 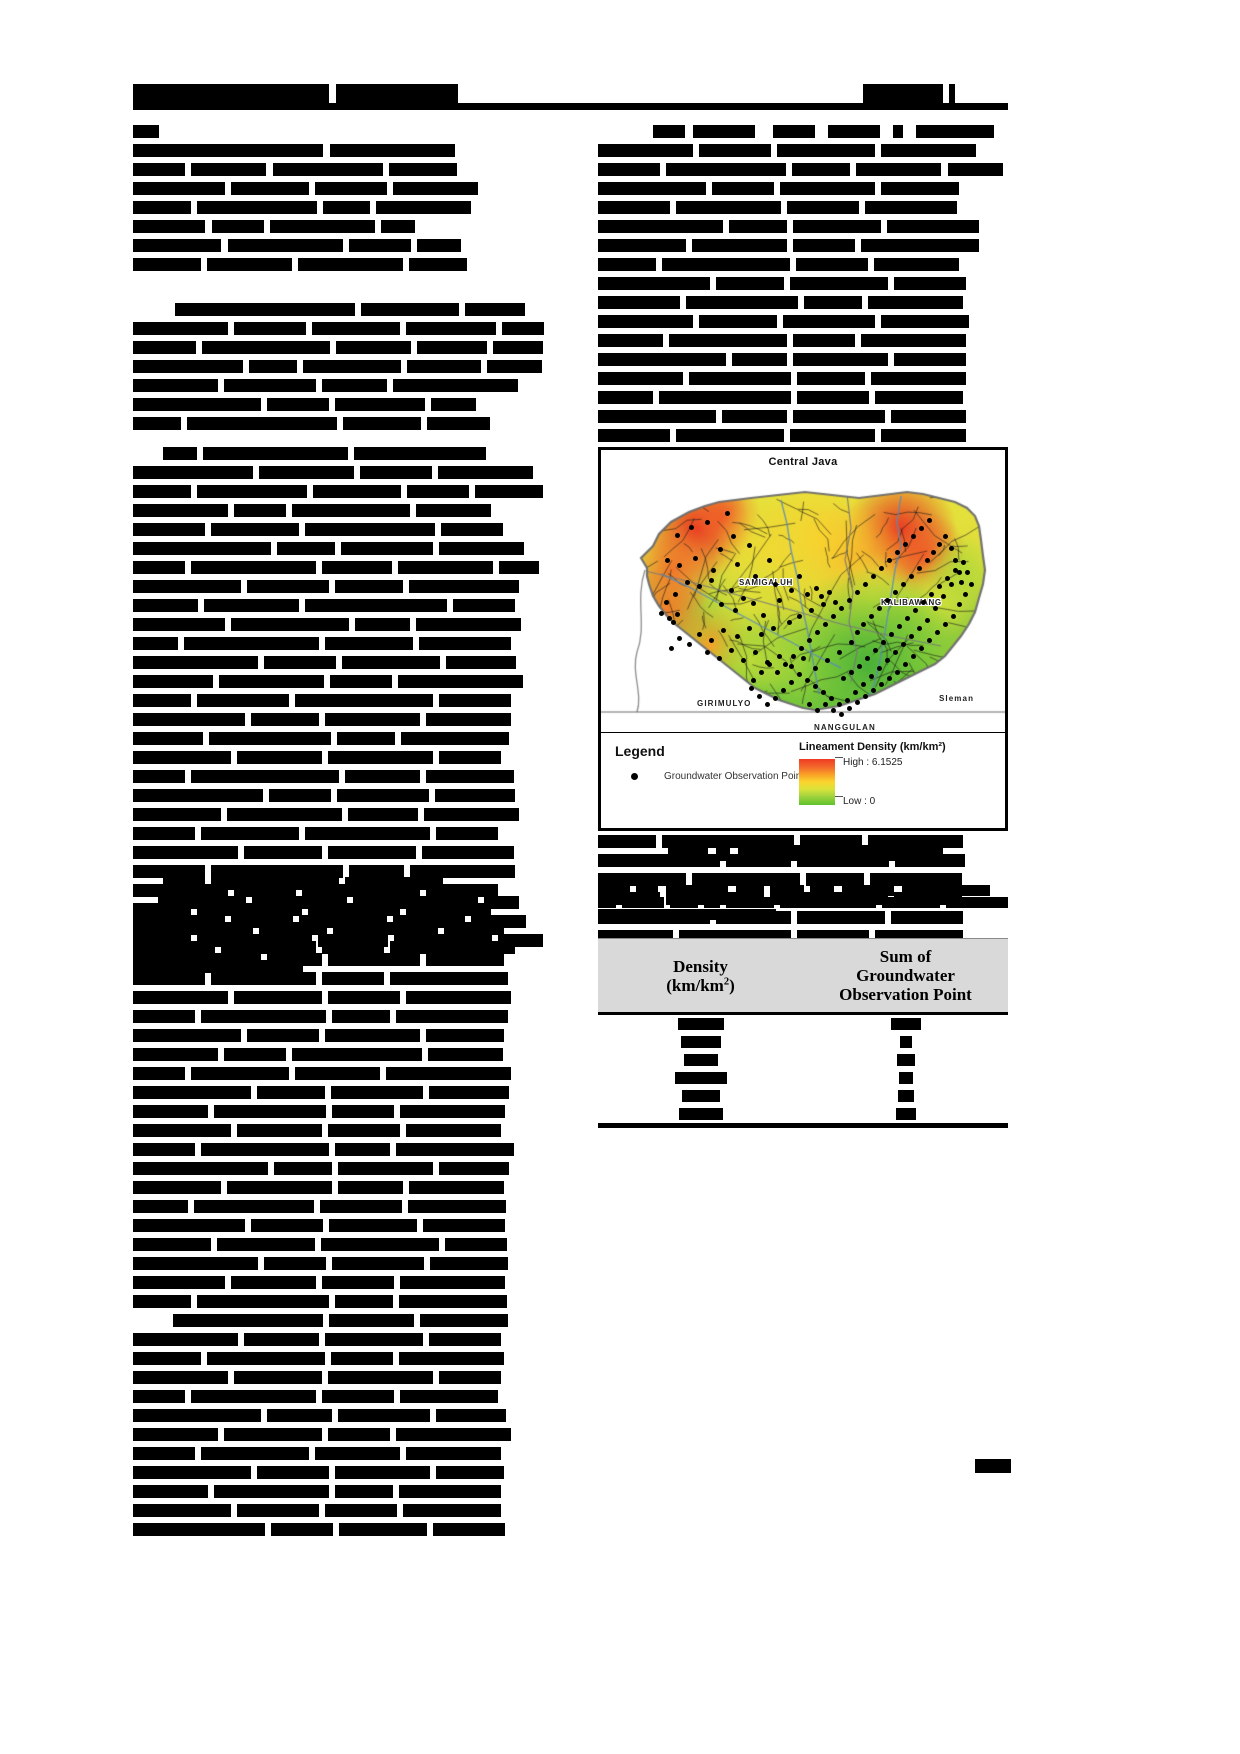 What do you see at coordinates (905, 995) in the screenshot?
I see `sum-header-line3: Observation Point` at bounding box center [905, 995].